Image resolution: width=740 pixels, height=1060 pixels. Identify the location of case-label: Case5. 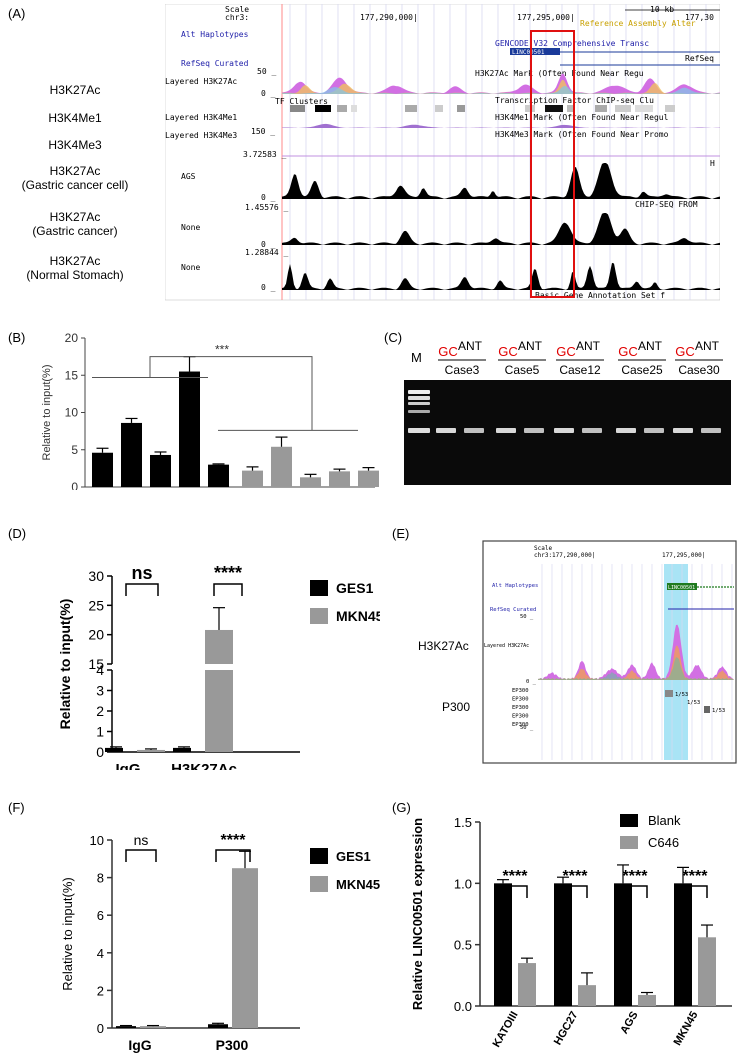
(522, 370).